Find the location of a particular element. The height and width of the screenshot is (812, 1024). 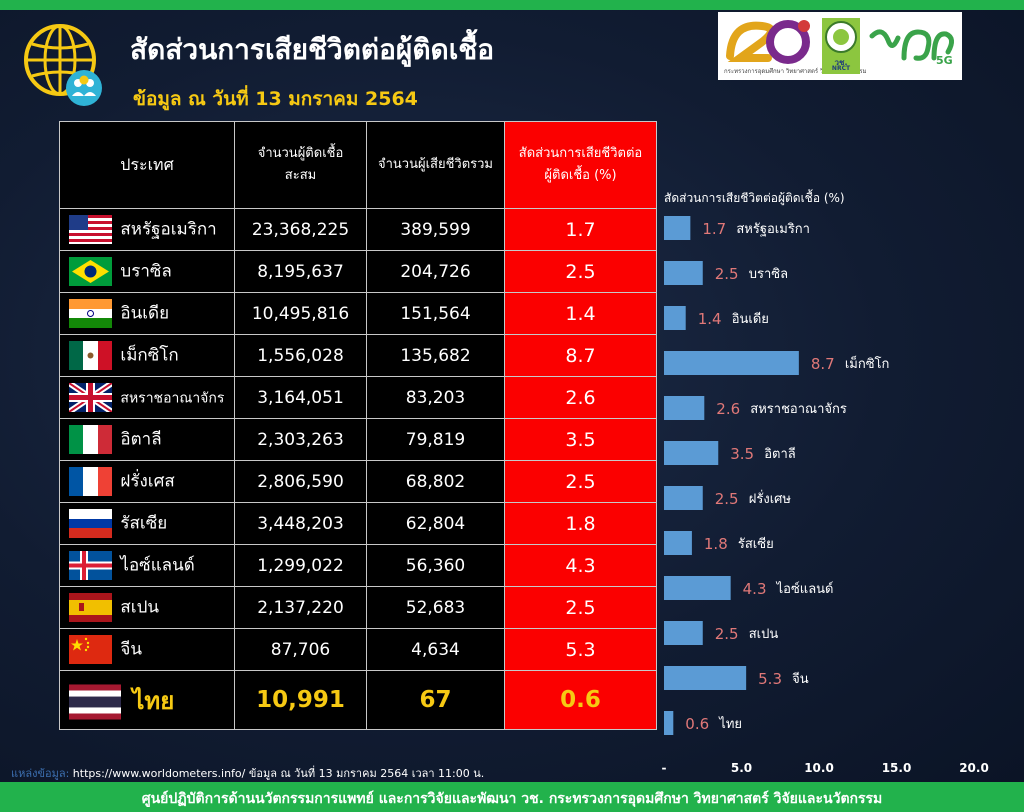

cases-cell: 1,299,022 is located at coordinates (300, 565).